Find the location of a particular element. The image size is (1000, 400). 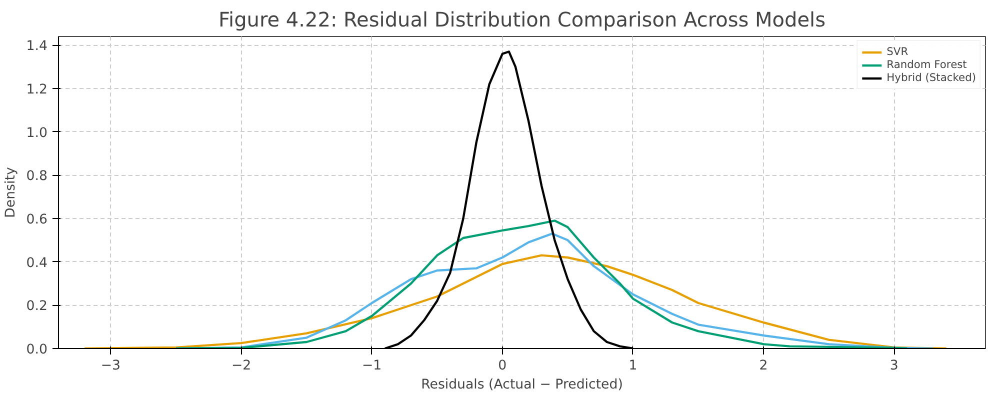

legend-label: Hybrid (Stacked) is located at coordinates (931, 77).